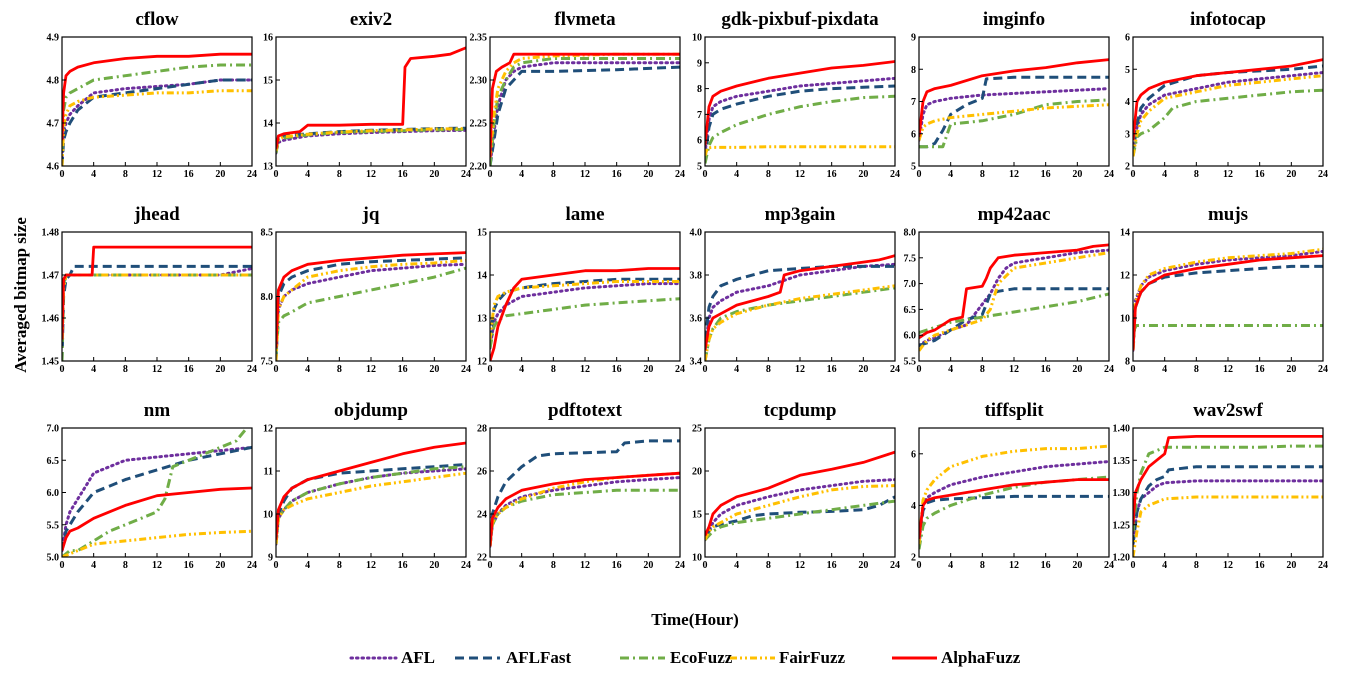  Describe the element at coordinates (482, 515) in the screenshot. I see `y-tick-label: 24` at that location.